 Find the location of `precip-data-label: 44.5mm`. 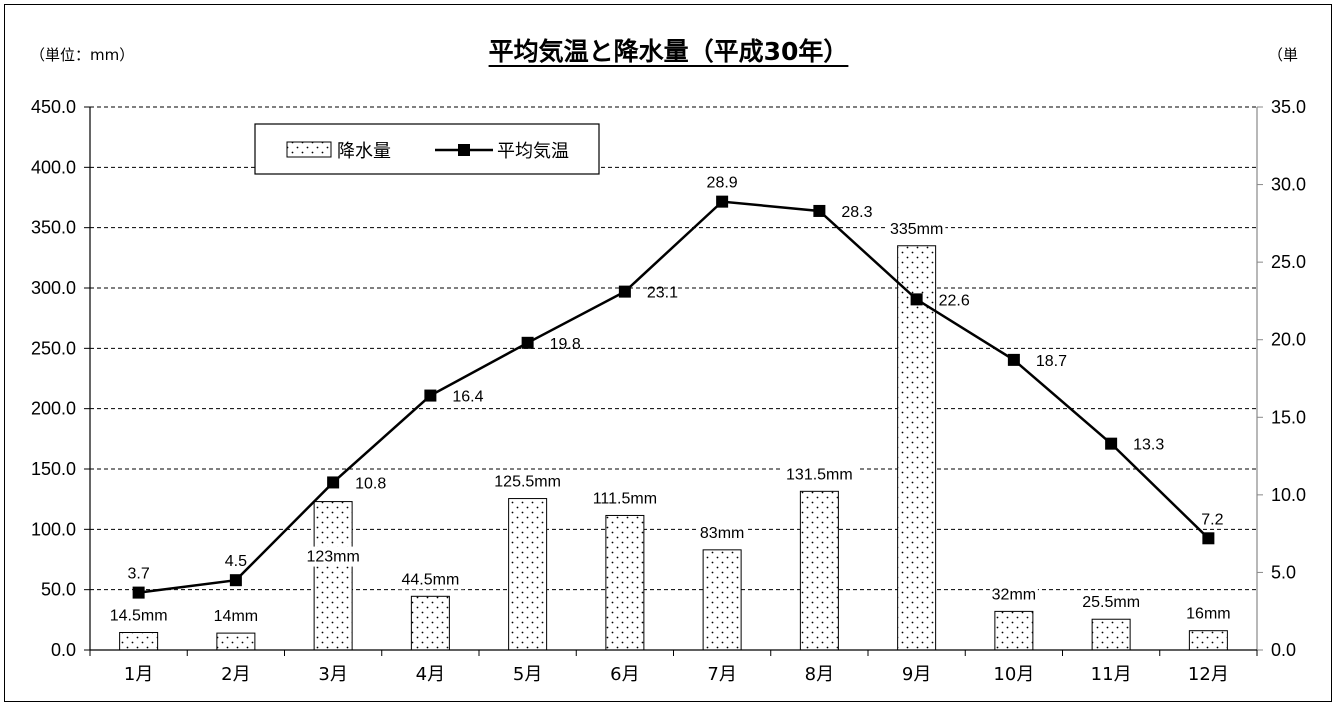

precip-data-label: 44.5mm is located at coordinates (430, 579).